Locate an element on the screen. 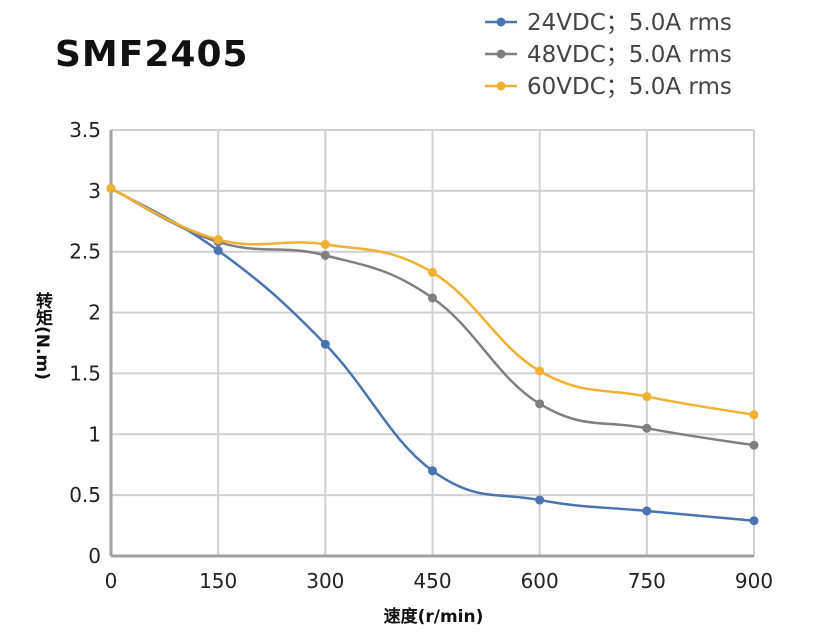 Image resolution: width=831 pixels, height=640 pixels. y-tick-label: 2.5 is located at coordinates (85, 252).